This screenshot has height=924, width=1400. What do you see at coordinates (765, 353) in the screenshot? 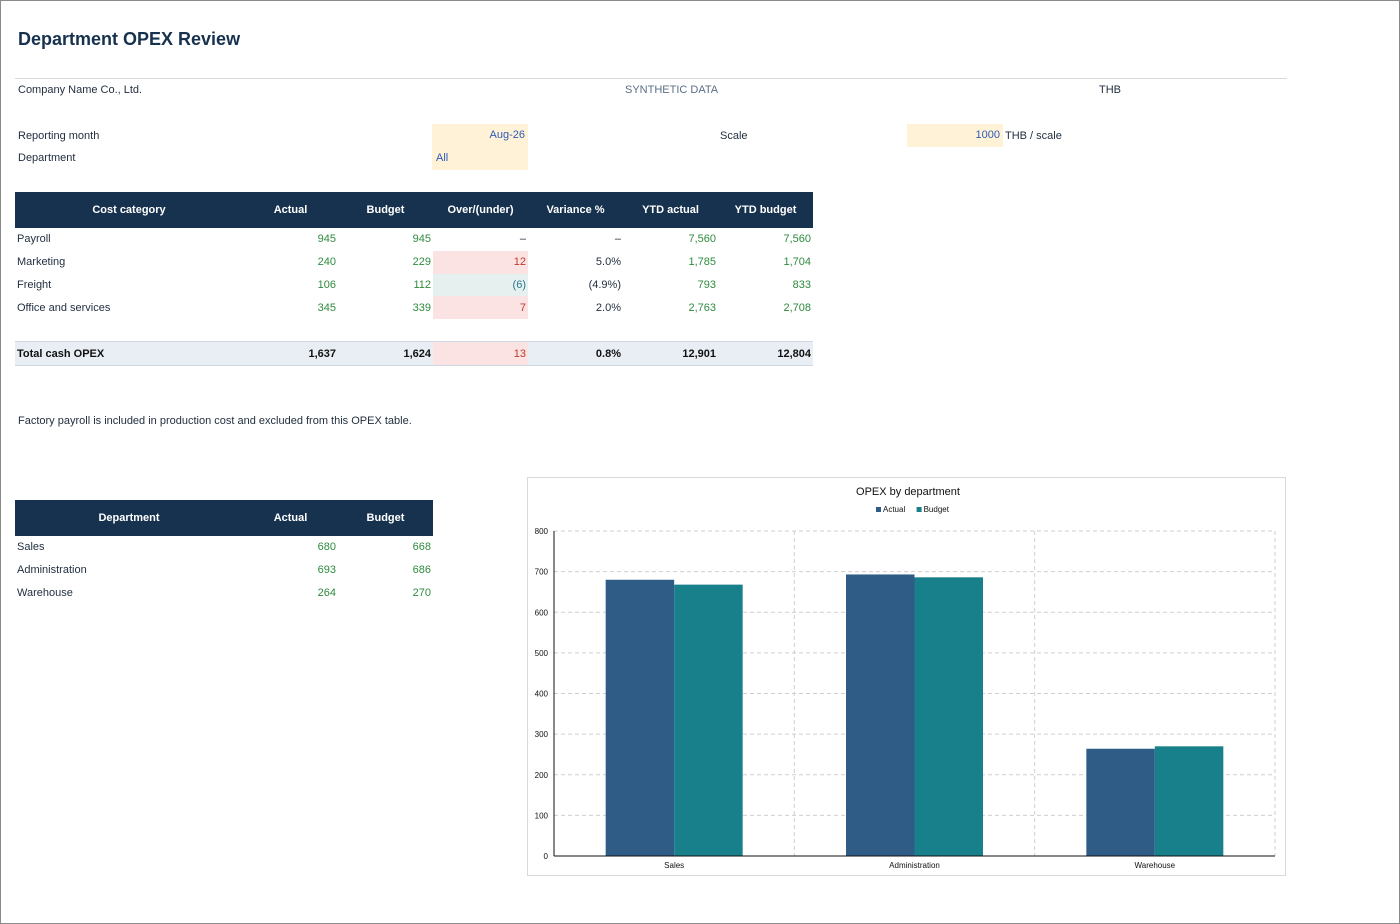
I see `total-ytd-budget-cell: 12,804` at bounding box center [765, 353].